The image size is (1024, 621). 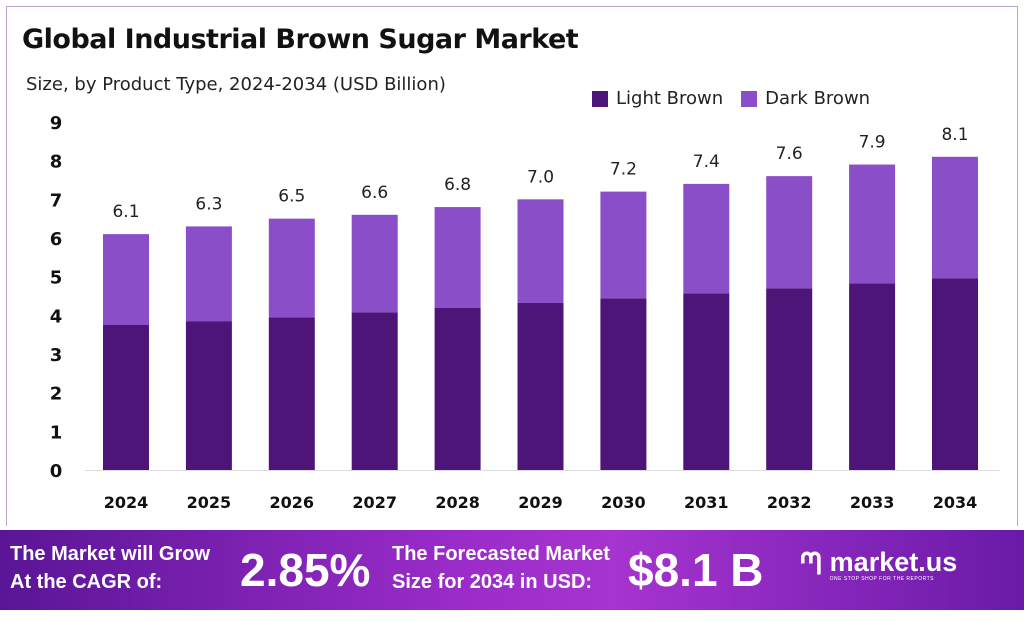 I want to click on x-tick-label: 2027, so click(x=374, y=502).